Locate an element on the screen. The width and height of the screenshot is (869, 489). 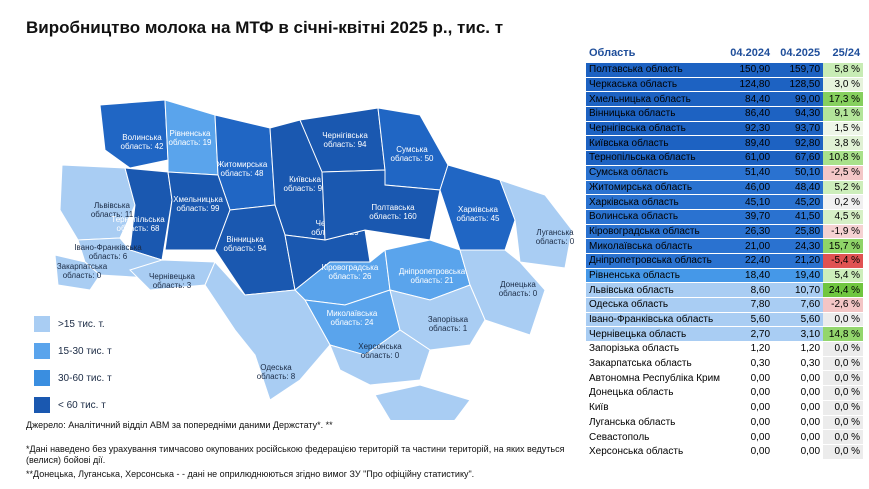
region-label: Харківська область: 45 is located at coordinates (479, 214).